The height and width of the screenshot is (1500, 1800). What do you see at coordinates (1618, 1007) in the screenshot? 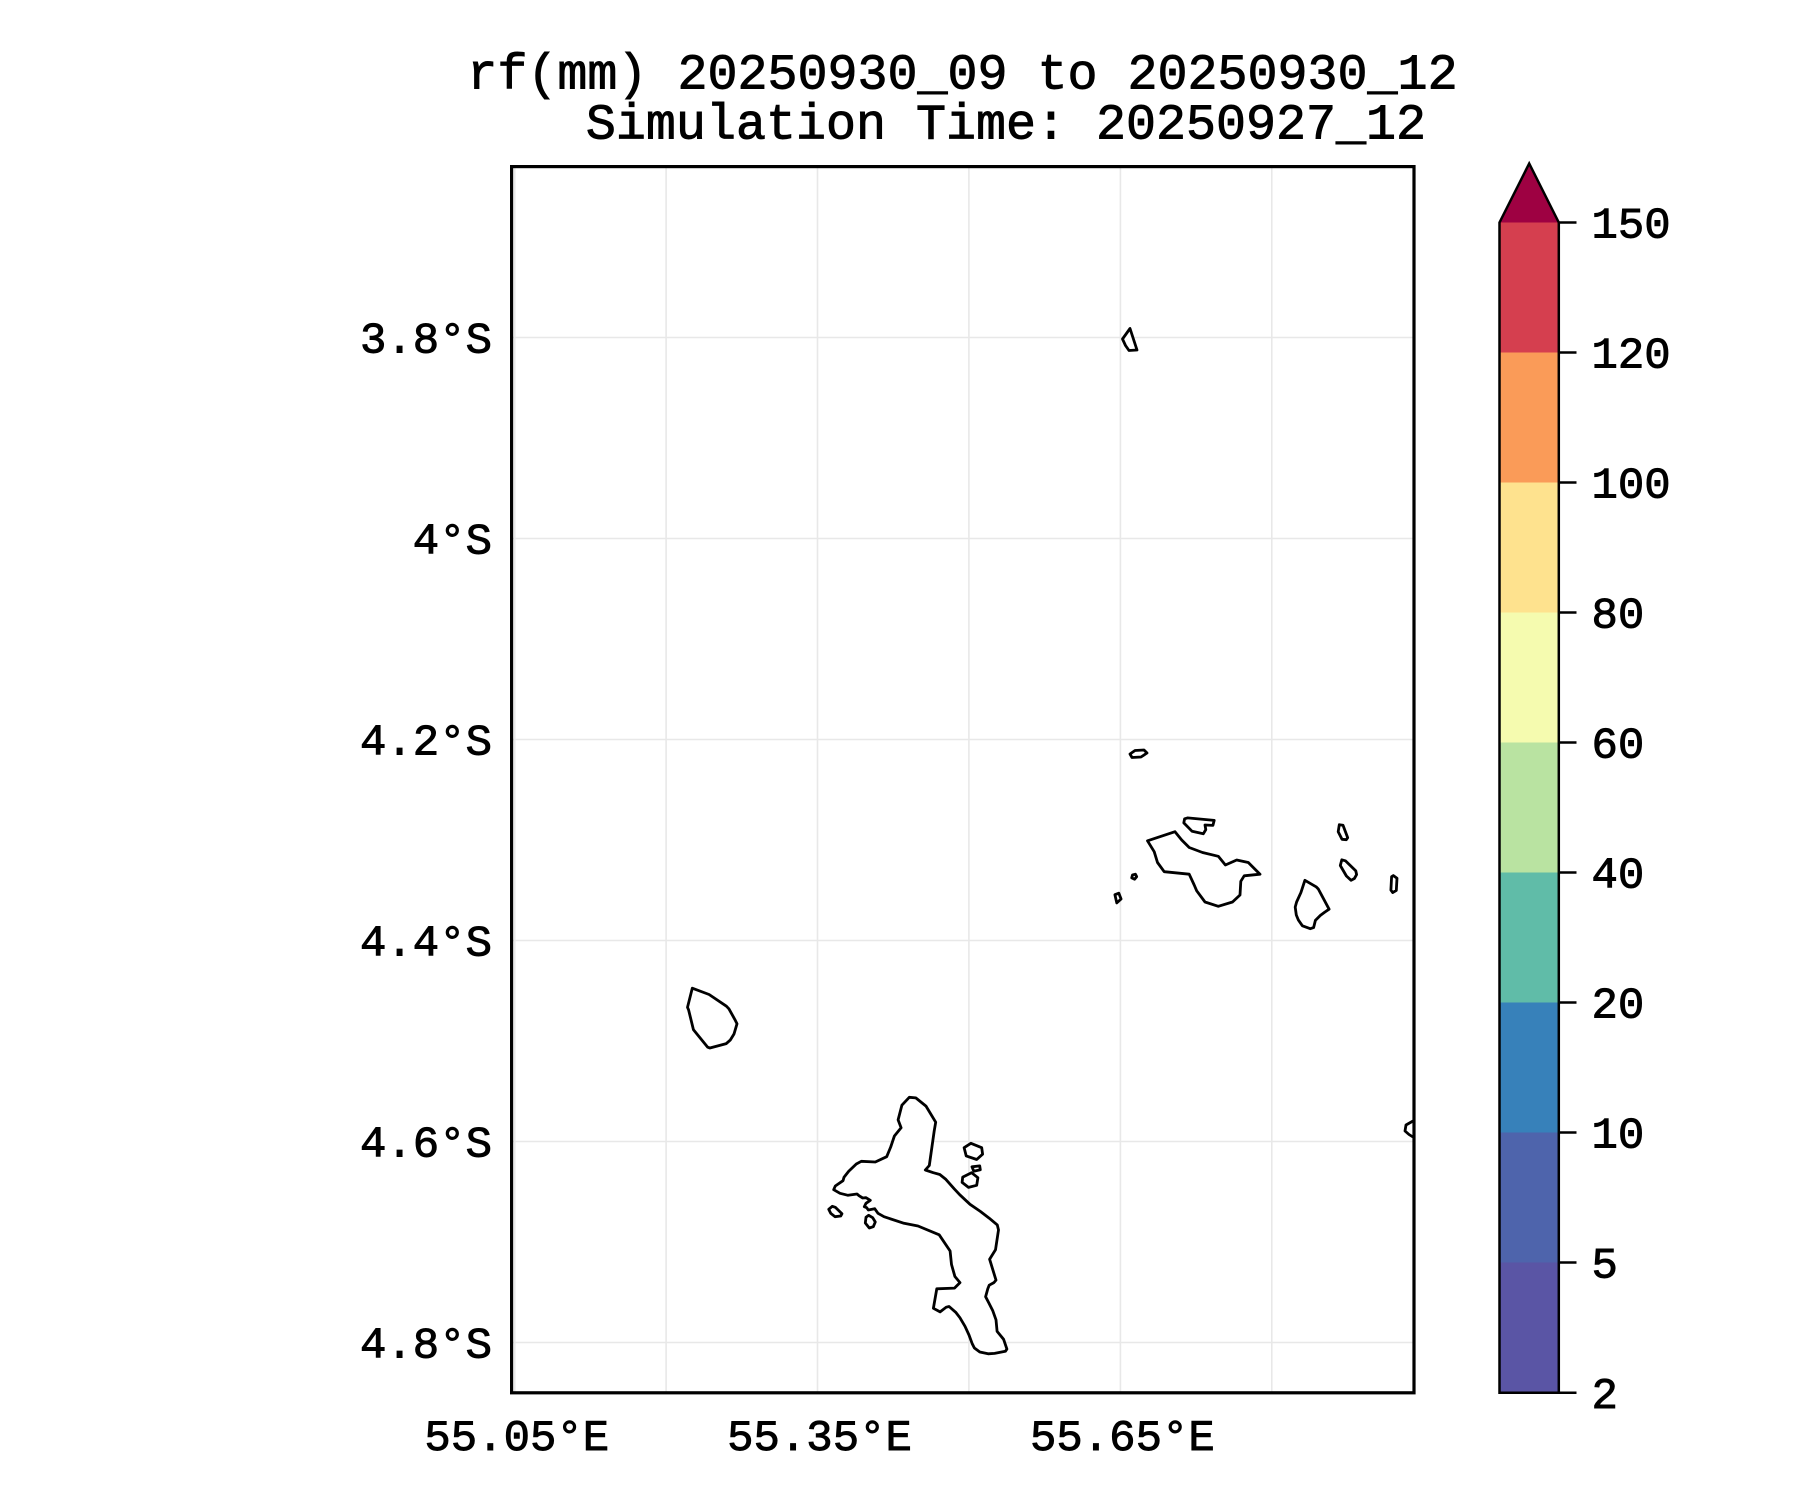
I see `svg-text: 20` at bounding box center [1618, 1007].